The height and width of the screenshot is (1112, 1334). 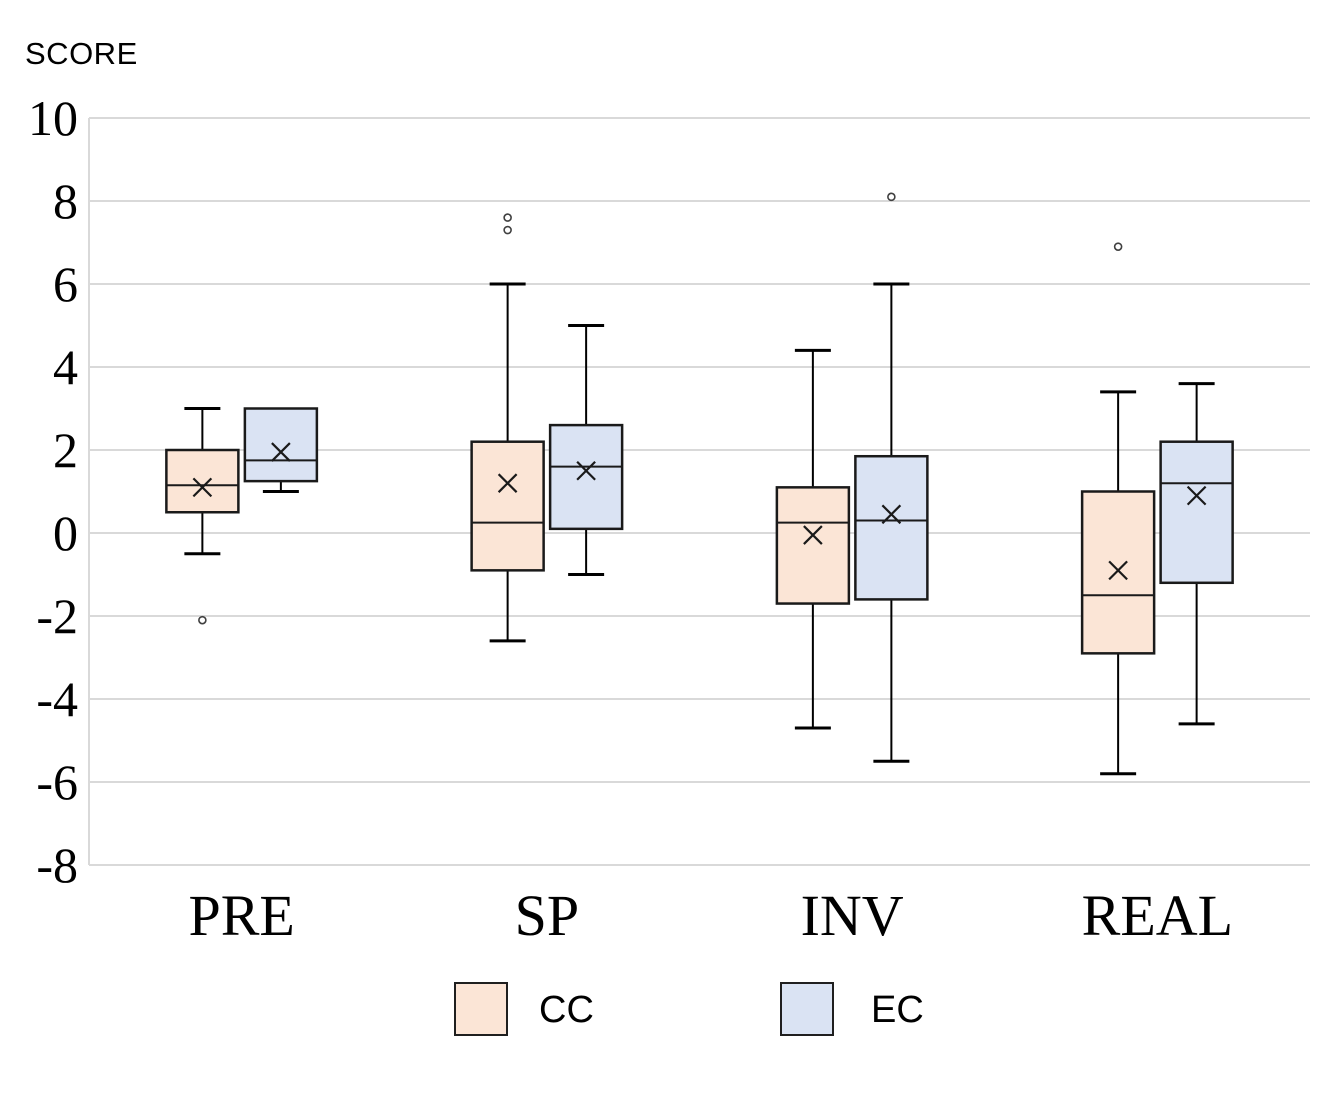 I want to click on x-axis-label-inv: INV, so click(x=852, y=915).